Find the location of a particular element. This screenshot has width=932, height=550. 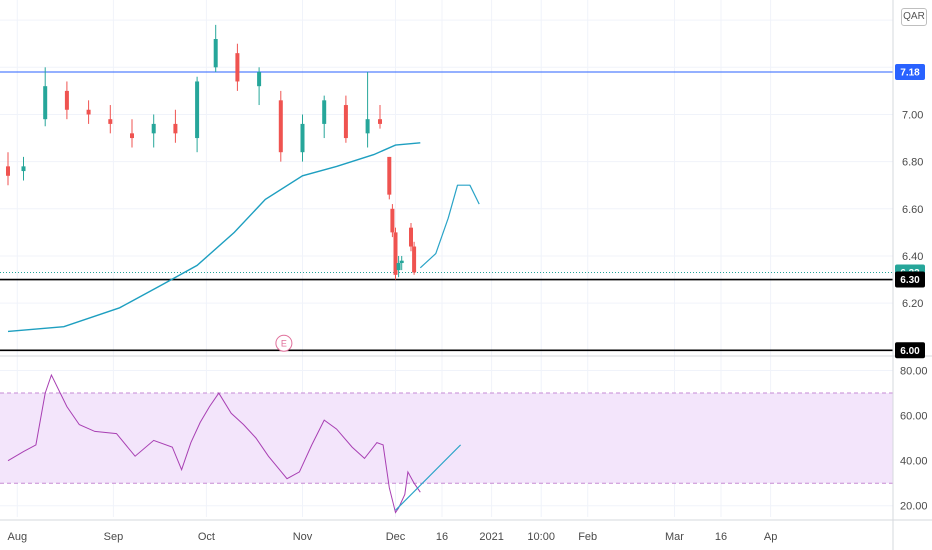

price-tags: 7.186.336.306.00 is located at coordinates (910, 211).